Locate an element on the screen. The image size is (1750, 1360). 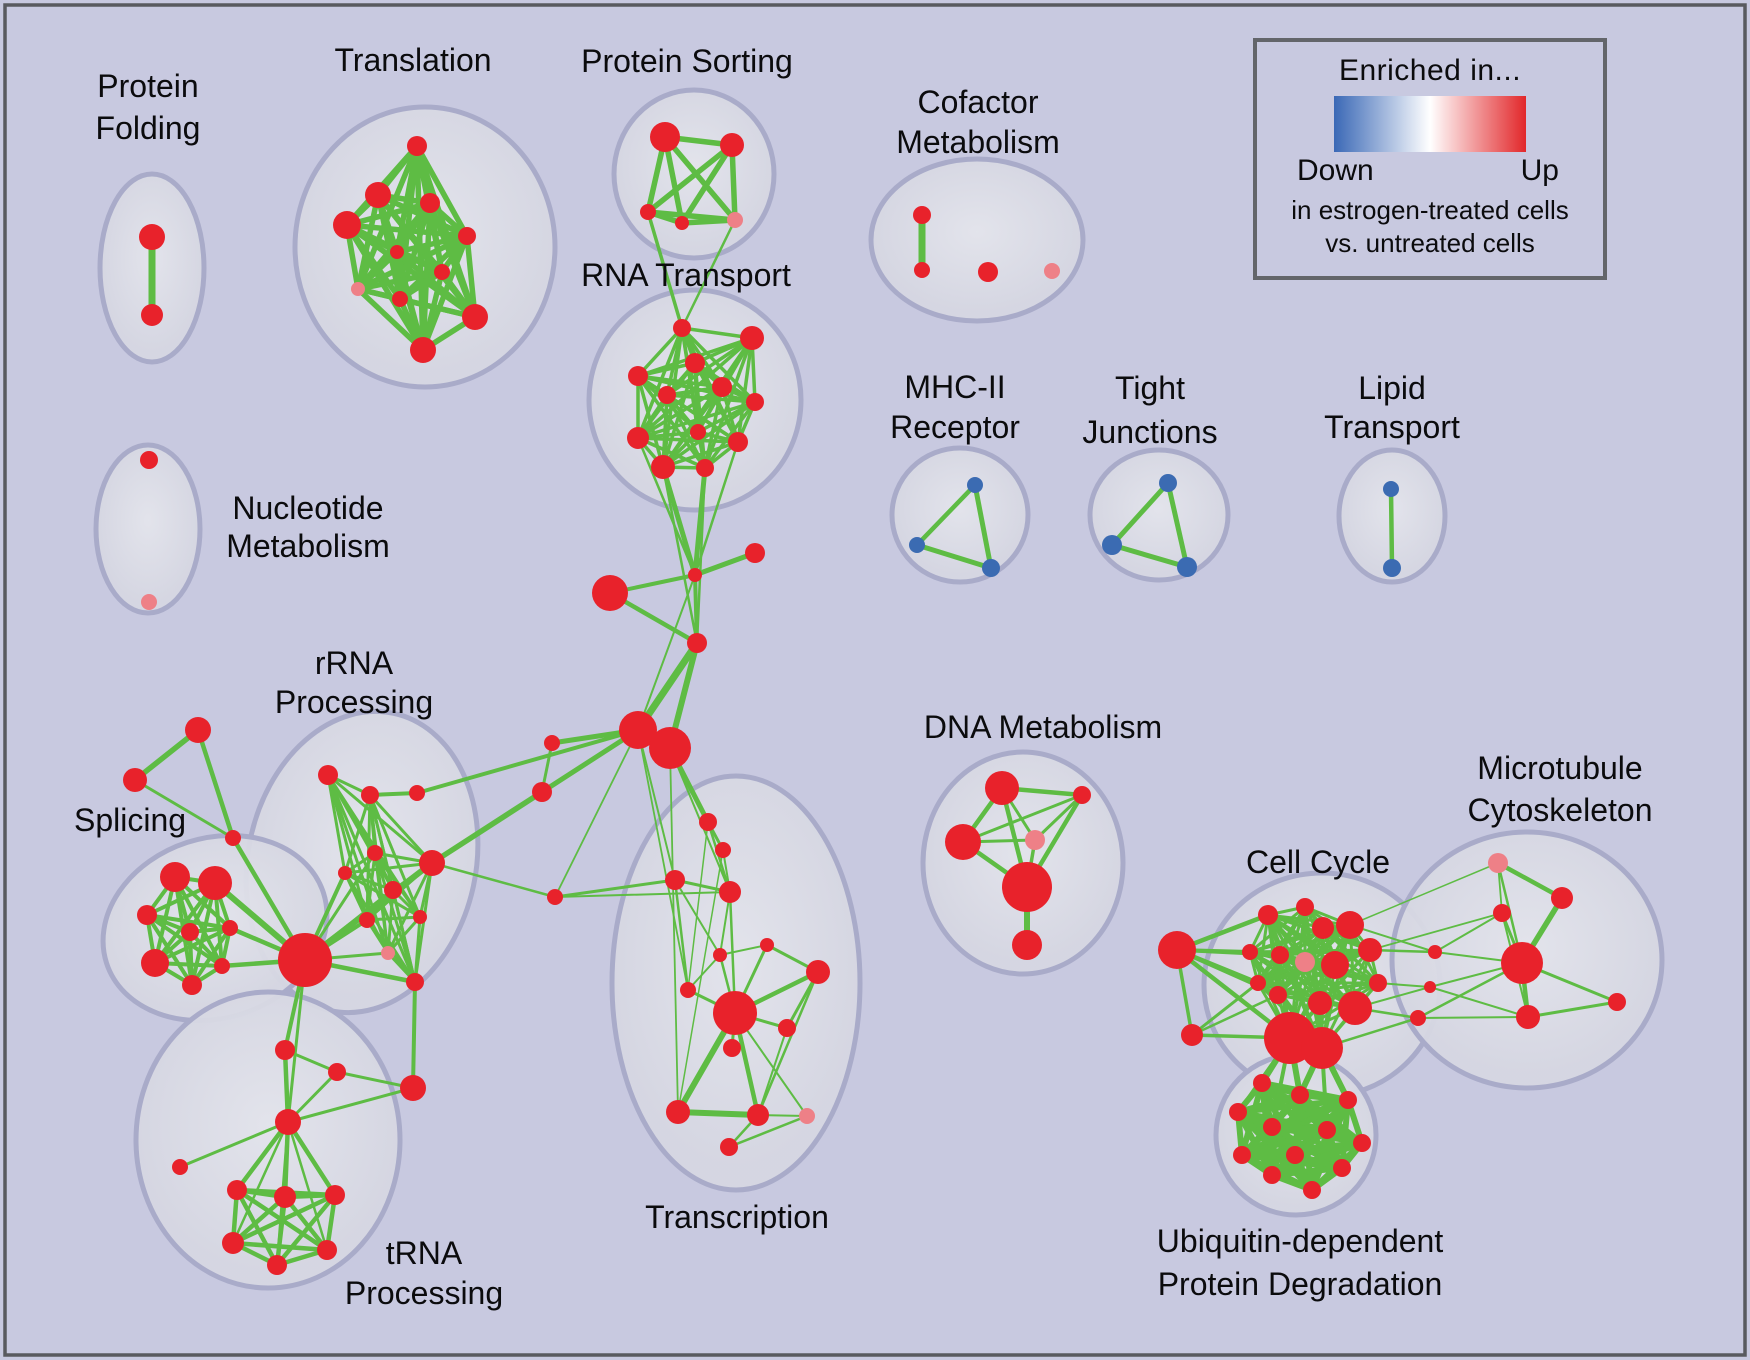
edge-t4-t11 is located at coordinates (385, 287).